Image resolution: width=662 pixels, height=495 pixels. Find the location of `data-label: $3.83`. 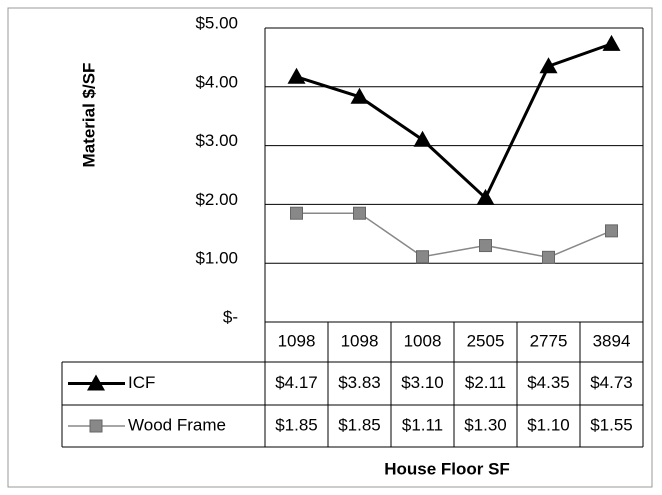

data-label: $3.83 is located at coordinates (359, 382).